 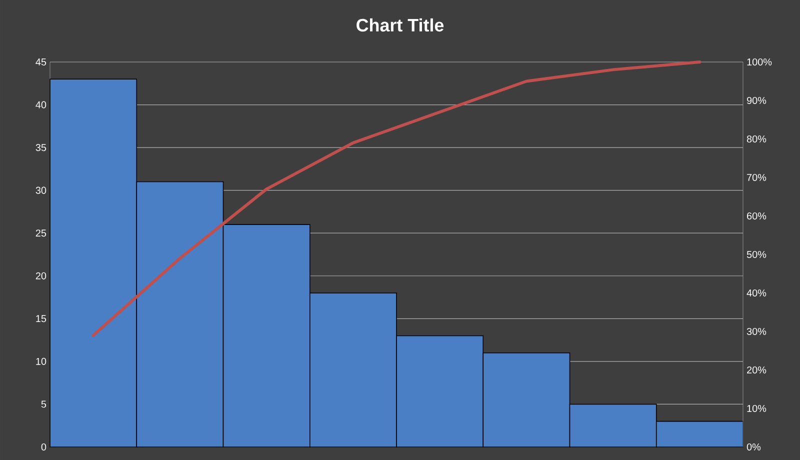 What do you see at coordinates (43, 447) in the screenshot?
I see `y-tick-label: 0` at bounding box center [43, 447].